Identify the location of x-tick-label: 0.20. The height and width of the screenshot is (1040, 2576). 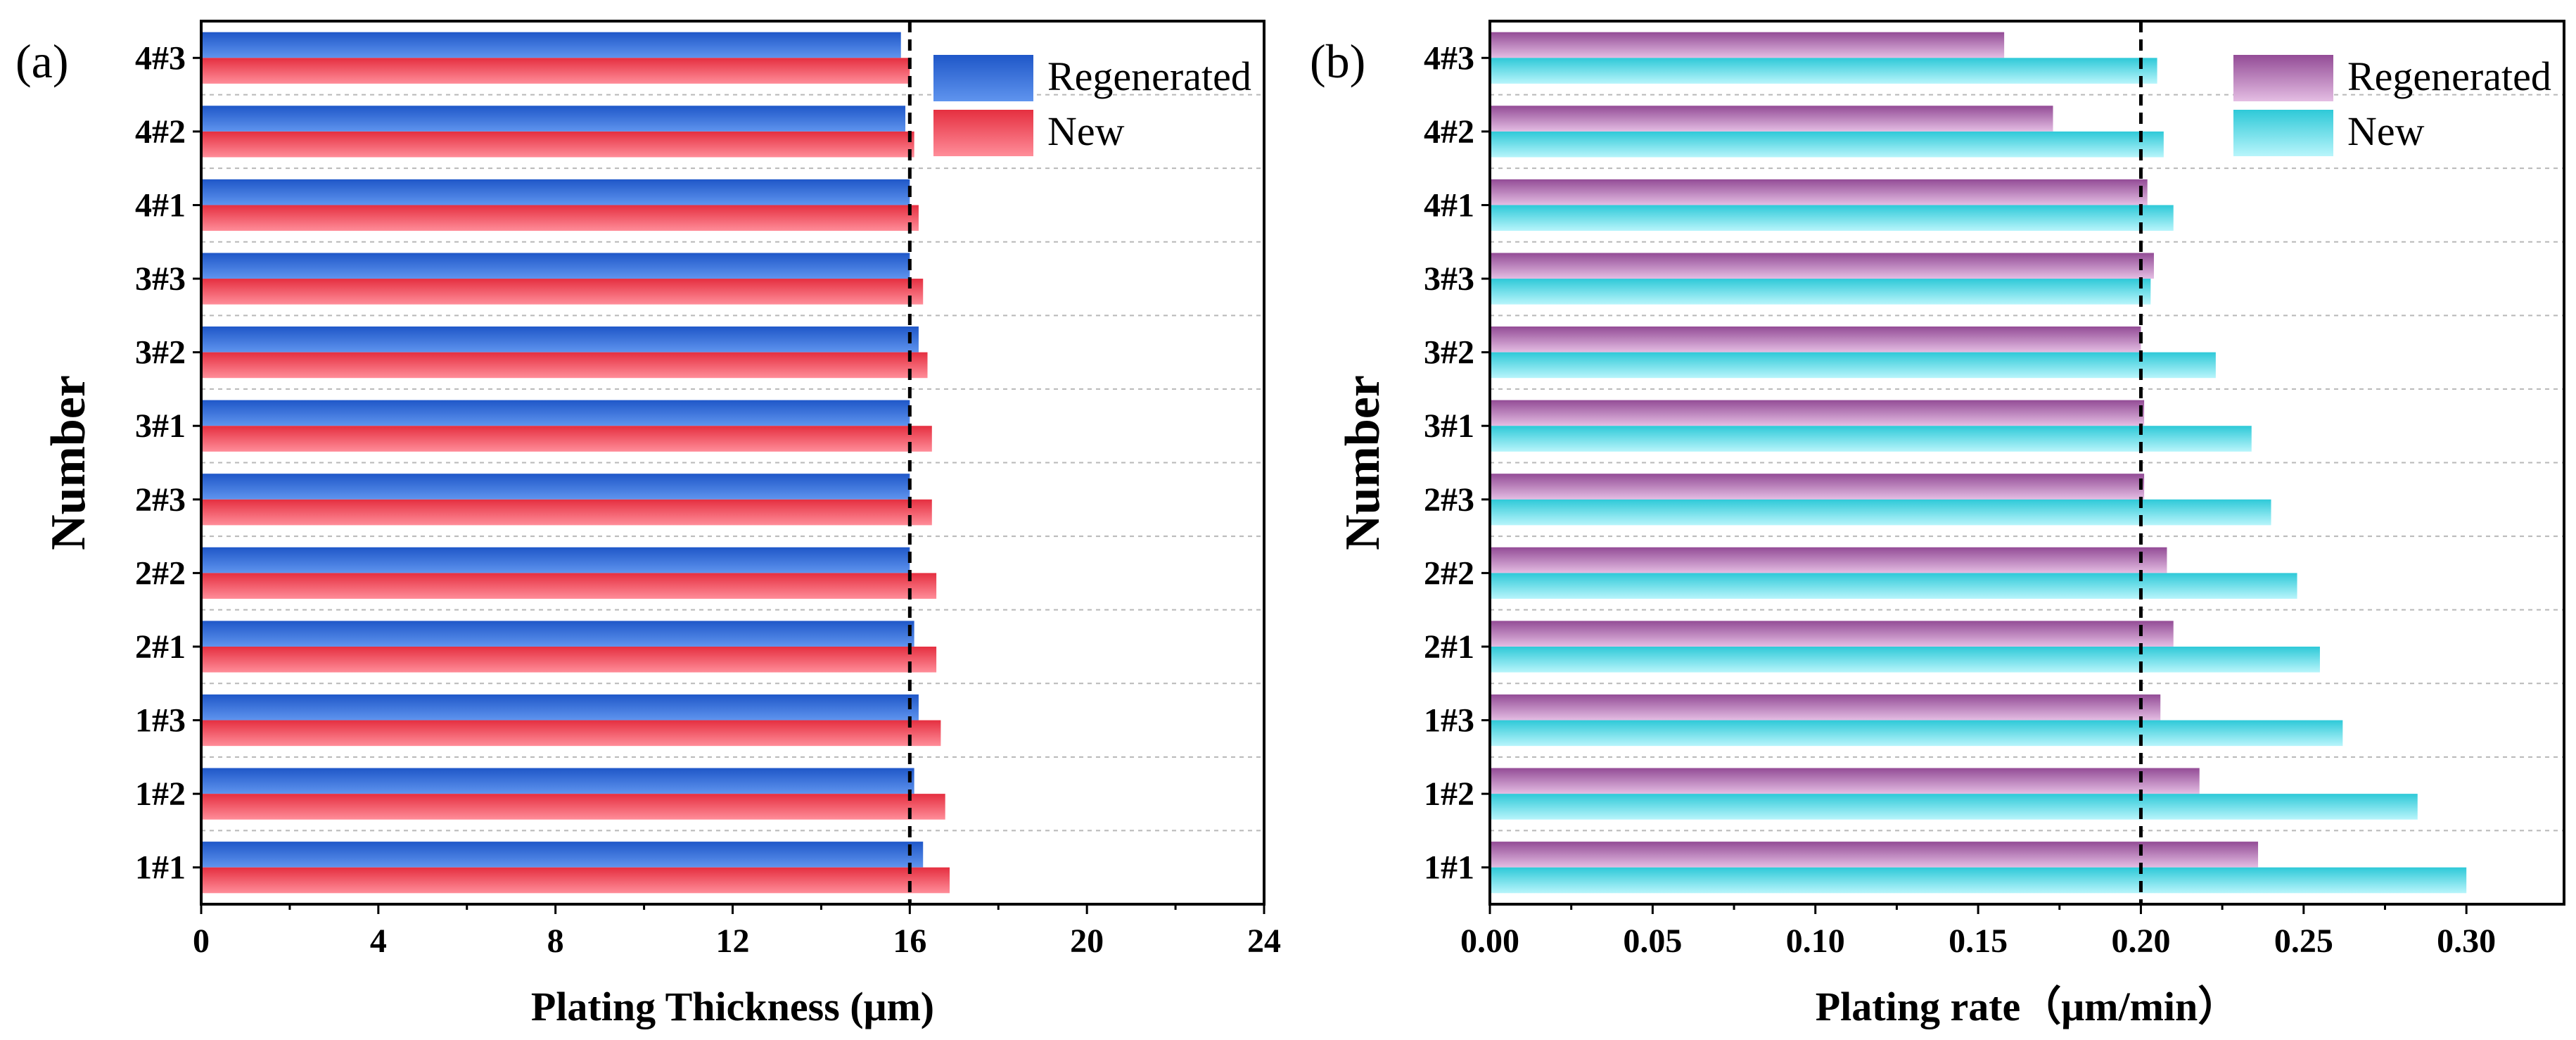
(2140, 941).